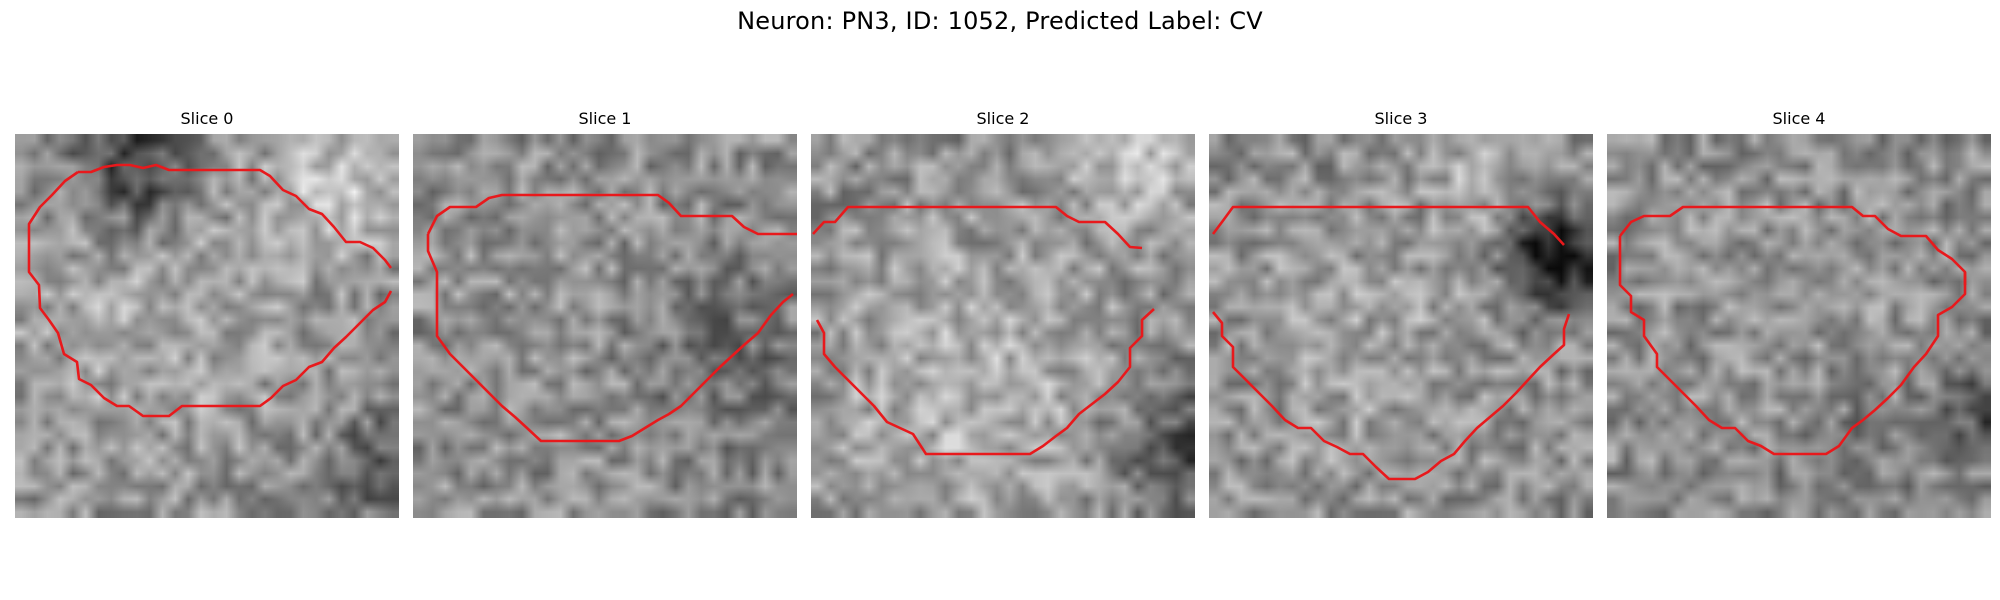  Describe the element at coordinates (1401, 118) in the screenshot. I see `slice-title: Slice 3` at that location.